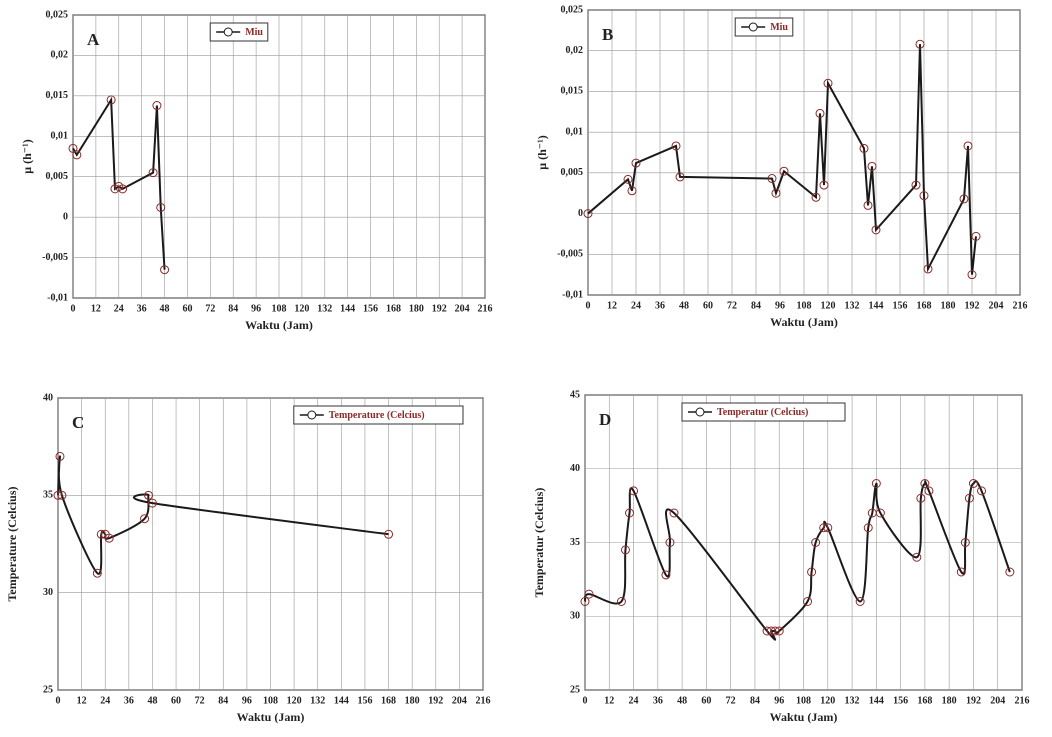 This screenshot has height=737, width=1052. I want to click on legend-label: Miu, so click(254, 32).